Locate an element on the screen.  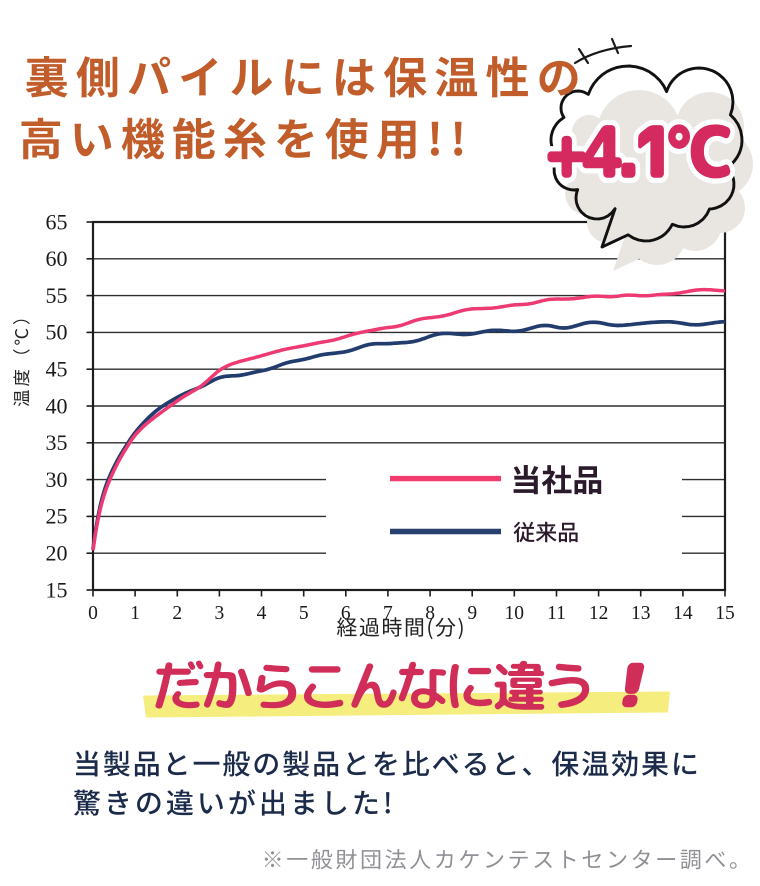
svg-text: 0 is located at coordinates (93, 613).